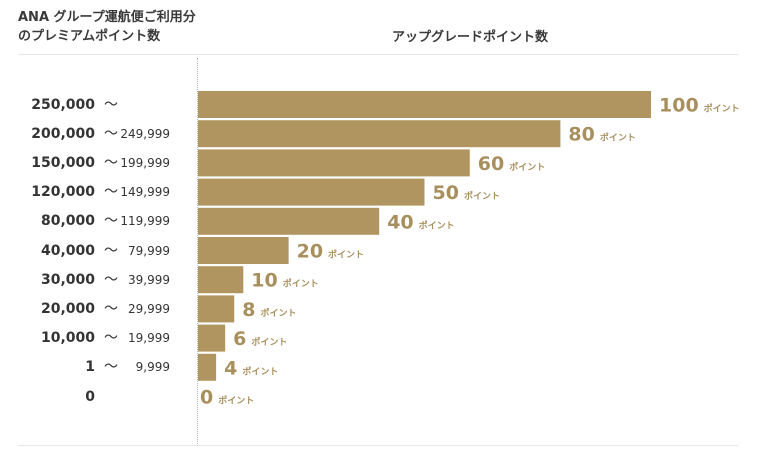  What do you see at coordinates (63, 162) in the screenshot?
I see `range-from-label: 150,000` at bounding box center [63, 162].